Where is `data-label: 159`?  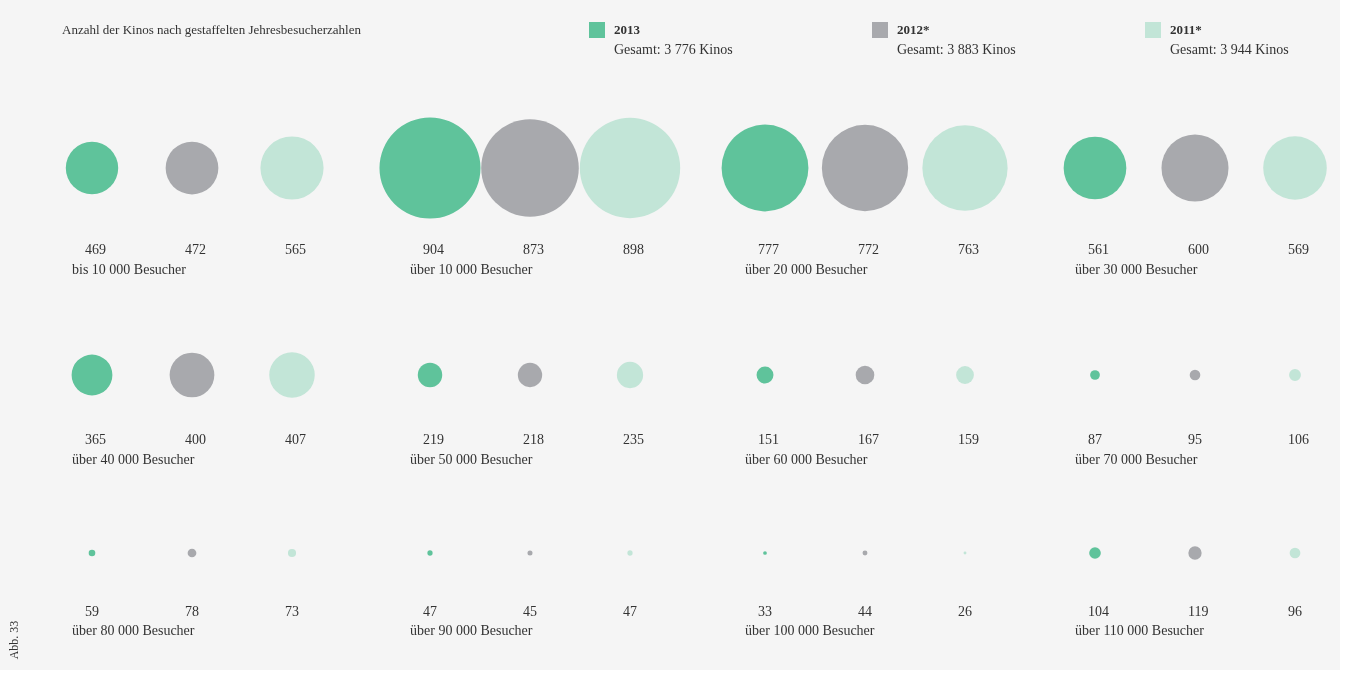 data-label: 159 is located at coordinates (968, 439).